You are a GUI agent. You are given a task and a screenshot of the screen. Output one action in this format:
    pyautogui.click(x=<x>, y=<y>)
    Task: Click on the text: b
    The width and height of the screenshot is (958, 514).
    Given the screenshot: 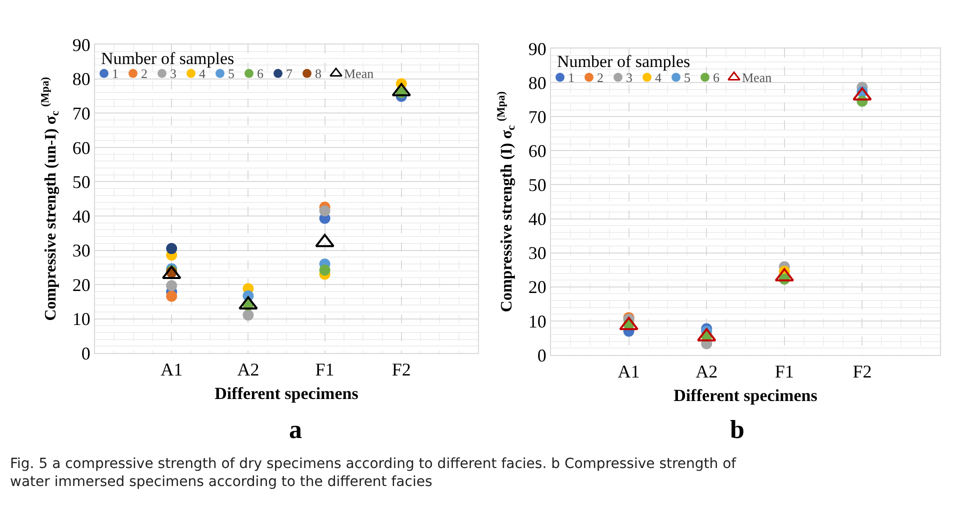 What is the action you would take?
    pyautogui.click(x=737, y=429)
    